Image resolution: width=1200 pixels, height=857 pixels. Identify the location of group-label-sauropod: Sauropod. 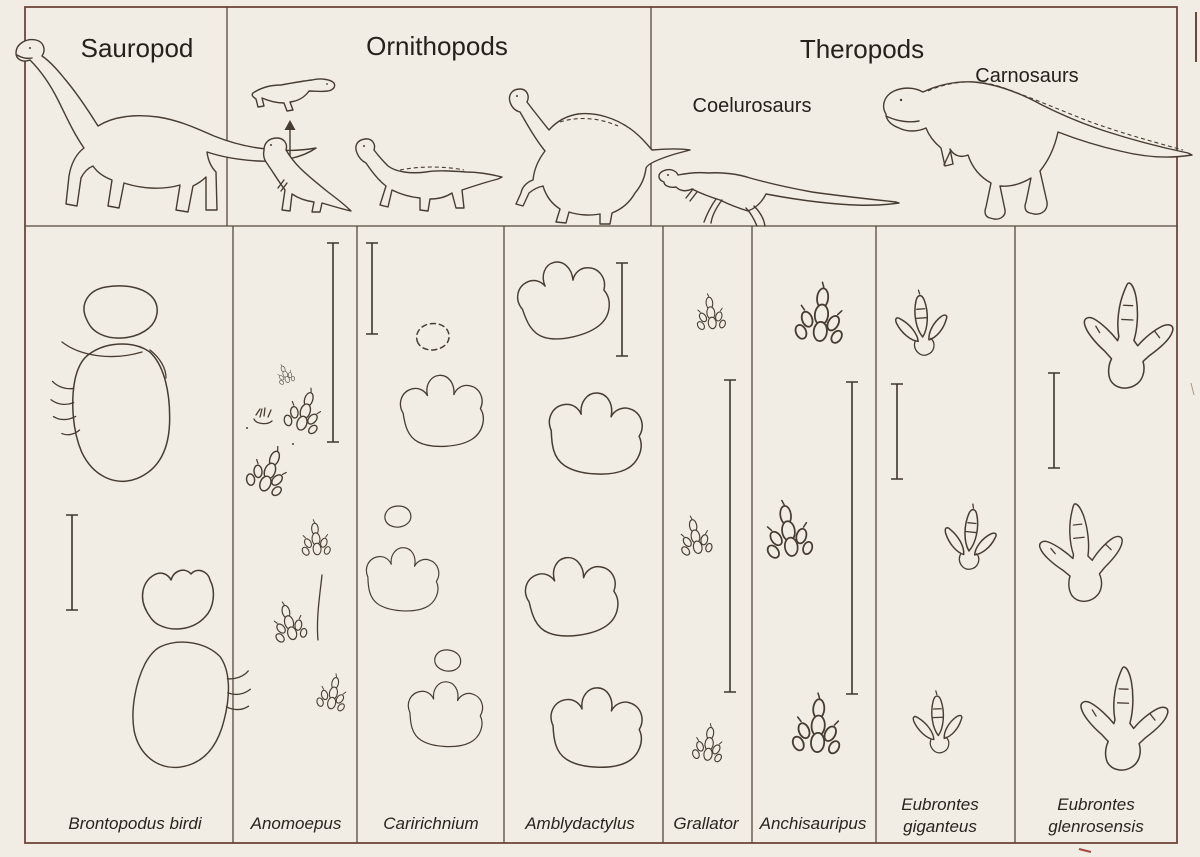
(137, 48).